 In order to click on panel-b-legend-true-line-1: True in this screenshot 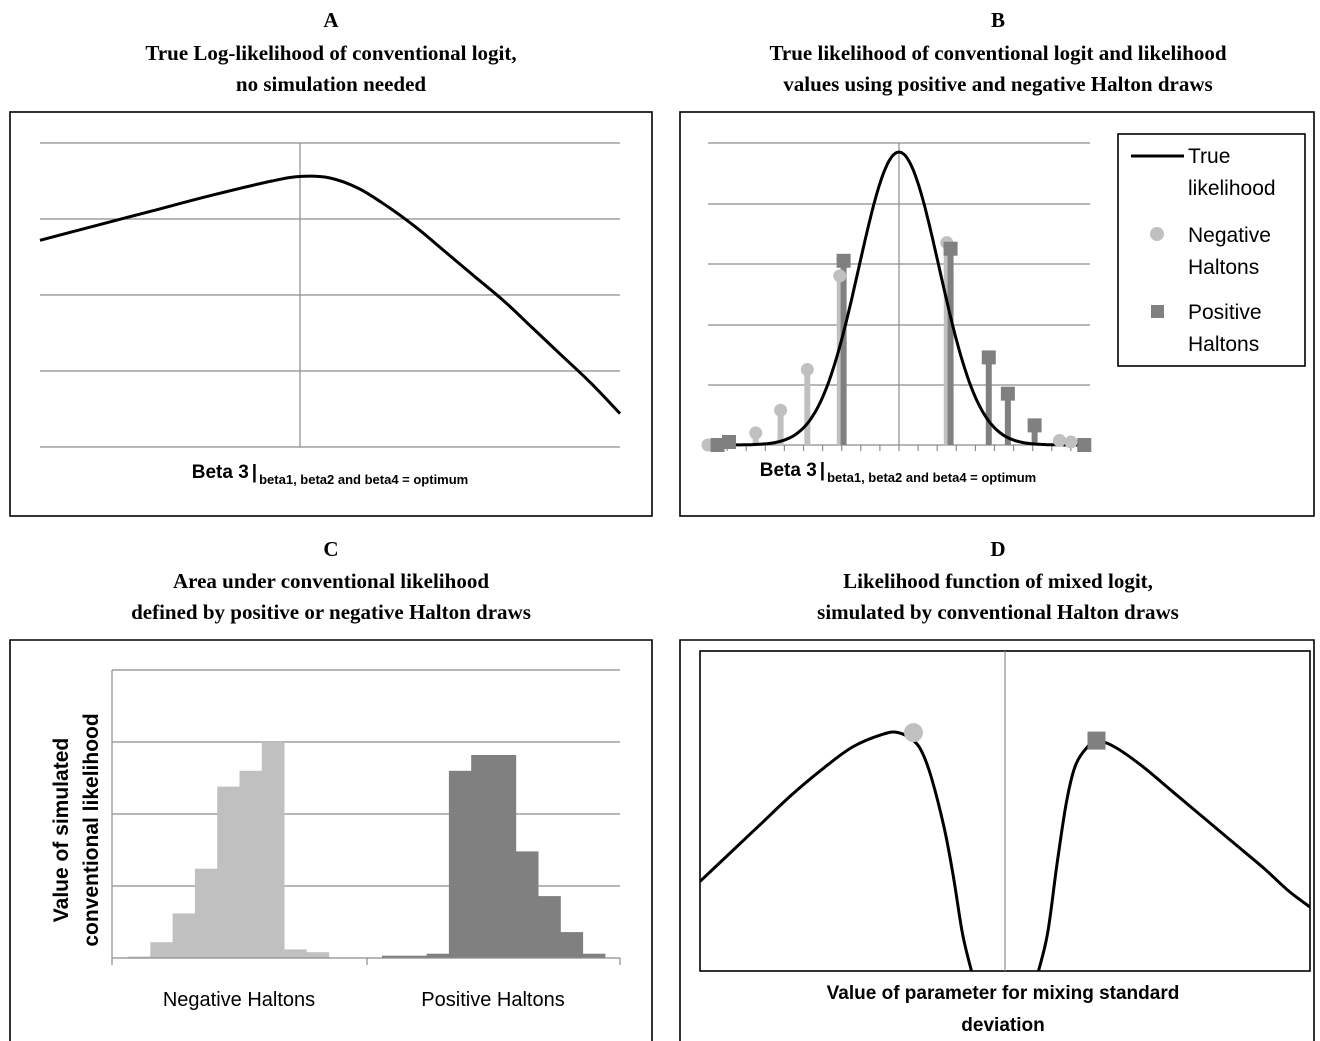, I will do `click(1209, 156)`.